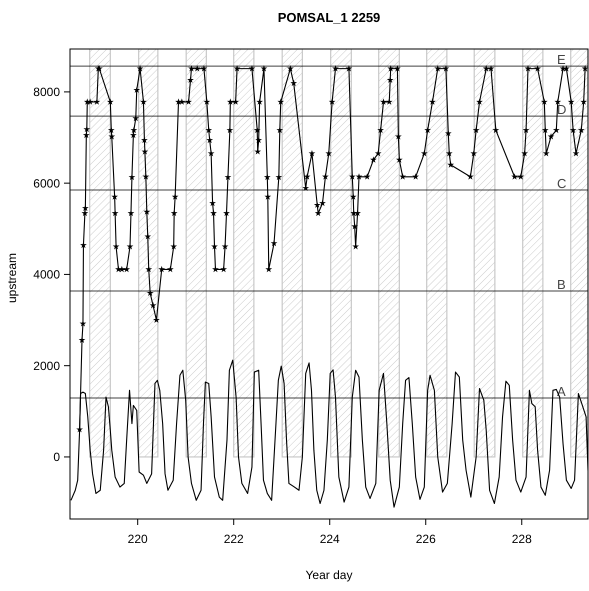 This screenshot has width=589, height=591. I want to click on y-tick-label: 0, so click(56, 457).